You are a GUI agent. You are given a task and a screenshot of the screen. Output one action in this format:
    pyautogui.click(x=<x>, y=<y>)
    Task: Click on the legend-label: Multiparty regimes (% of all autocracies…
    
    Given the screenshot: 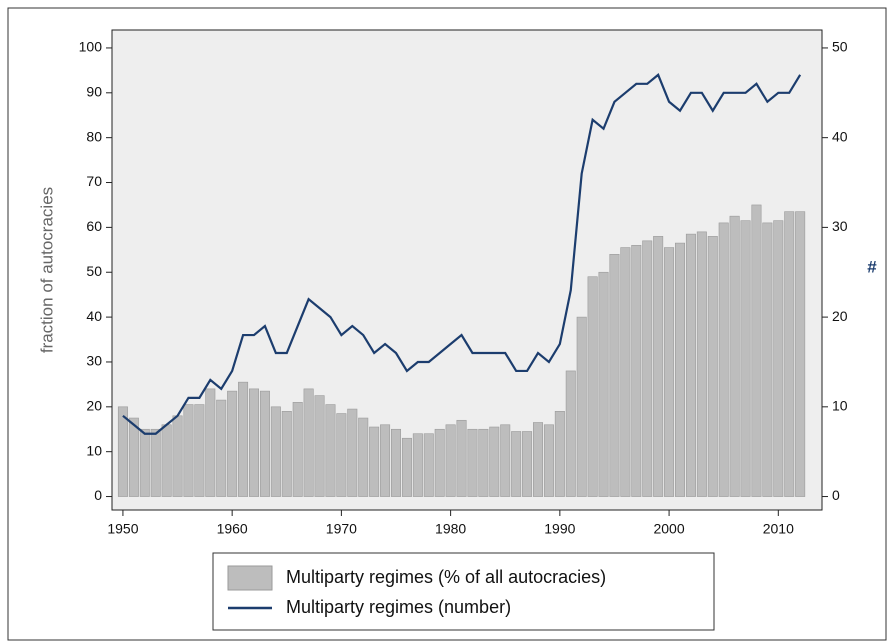 What is the action you would take?
    pyautogui.click(x=446, y=577)
    